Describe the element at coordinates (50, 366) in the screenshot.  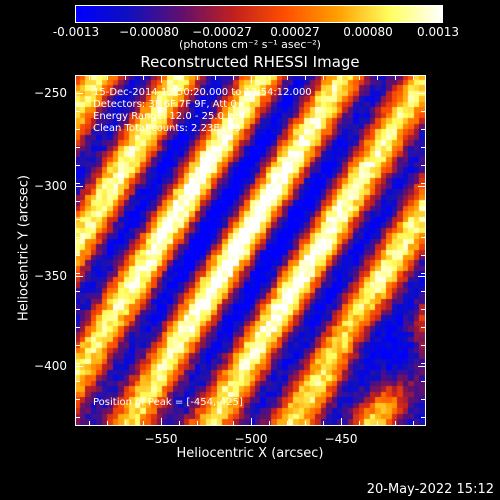
I see `y-tick-label: −400` at that location.